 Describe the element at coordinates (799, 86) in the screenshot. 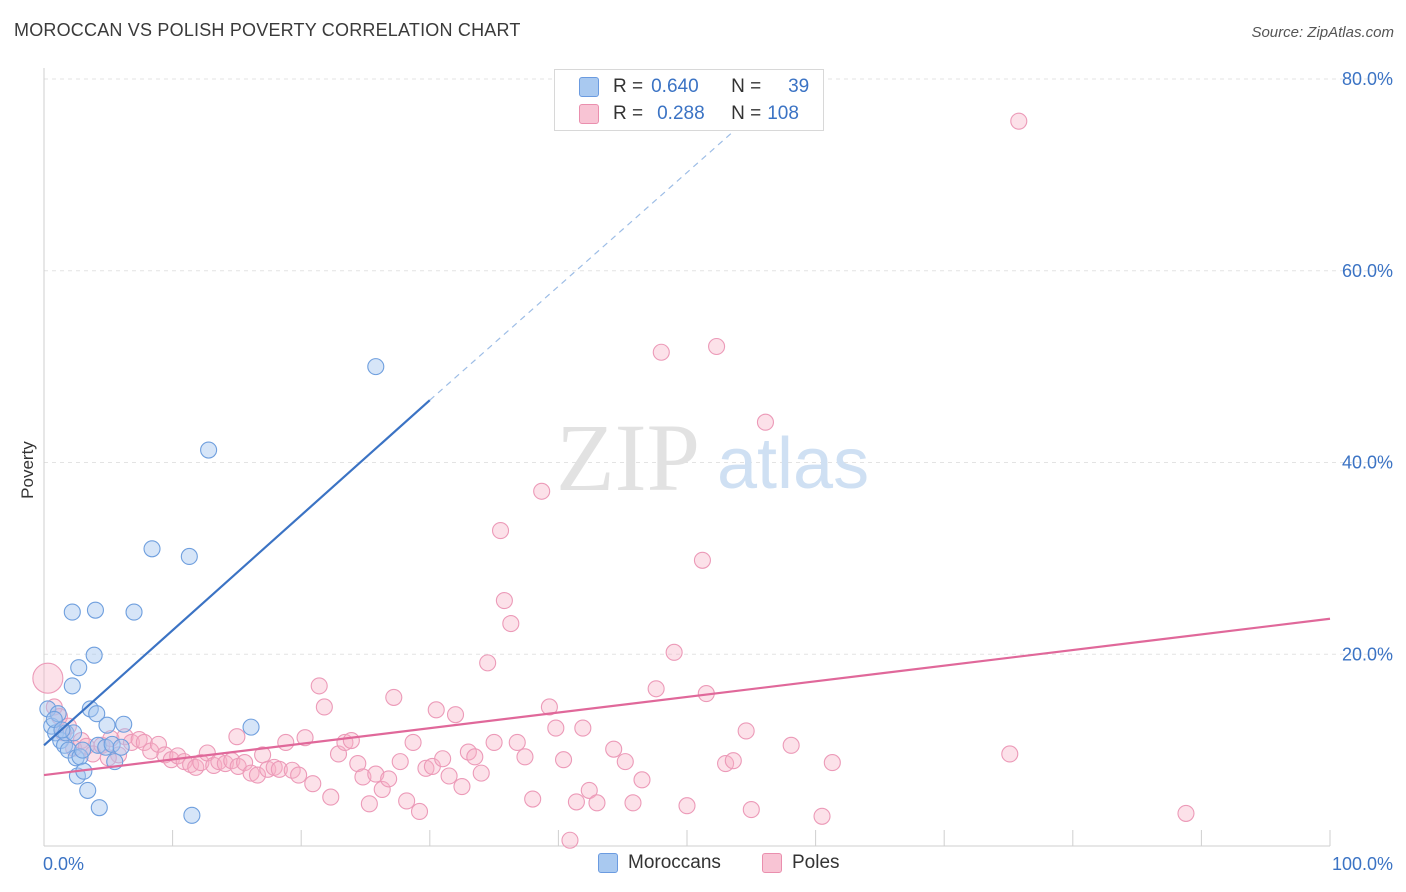

I see `n-value: 39` at that location.